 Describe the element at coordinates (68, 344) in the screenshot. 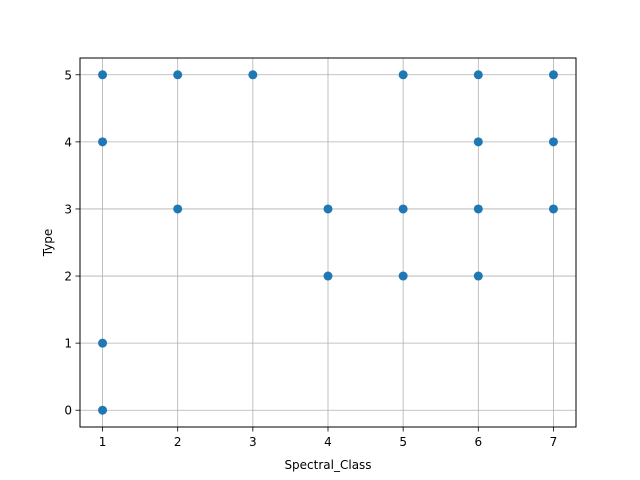

I see `y-tick-label: 1` at that location.